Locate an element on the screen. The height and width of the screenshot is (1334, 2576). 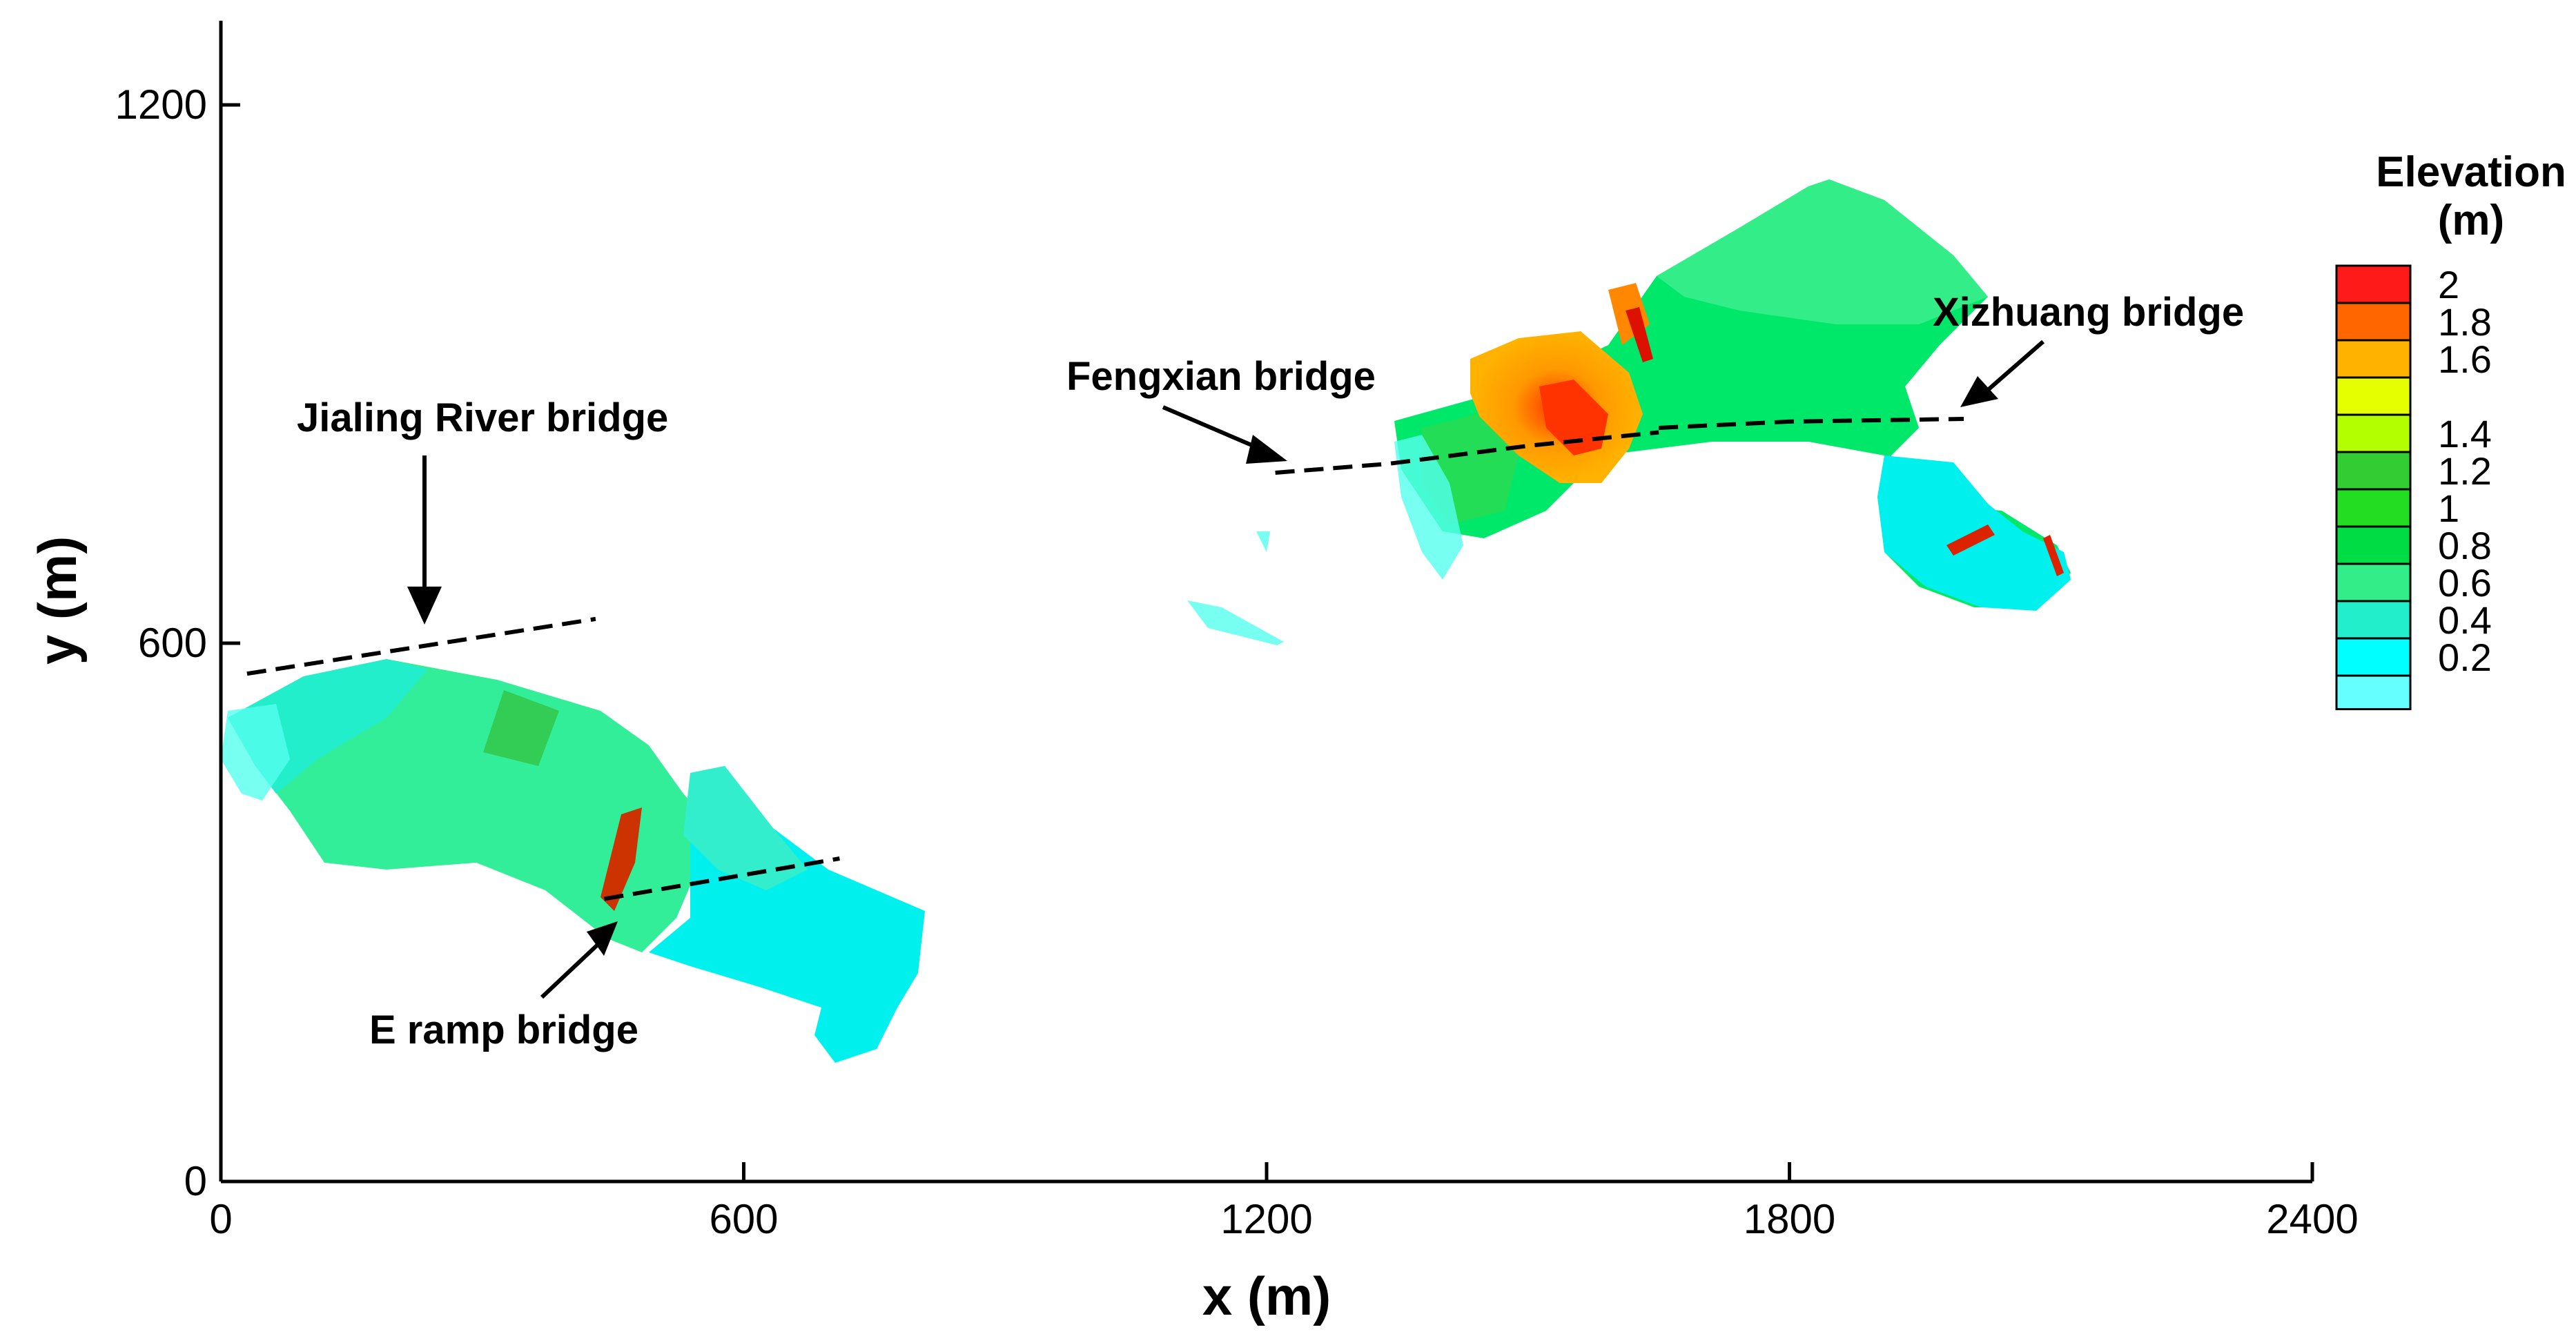
colorbar-label: 0.6 is located at coordinates (2465, 583).